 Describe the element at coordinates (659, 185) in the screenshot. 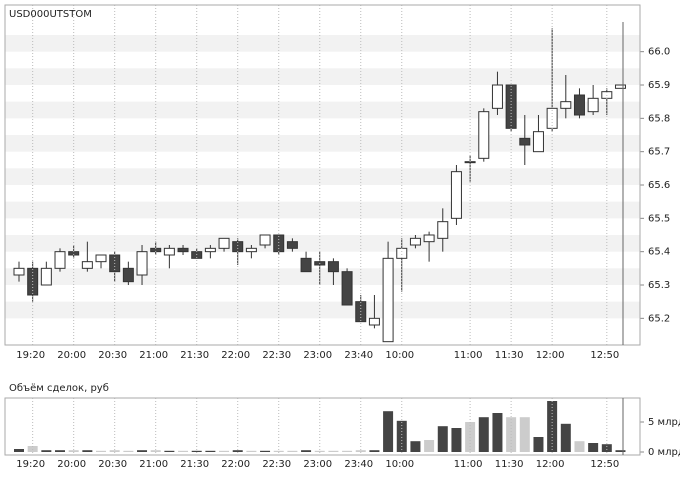

I see `y-tick-label: 65.6` at that location.